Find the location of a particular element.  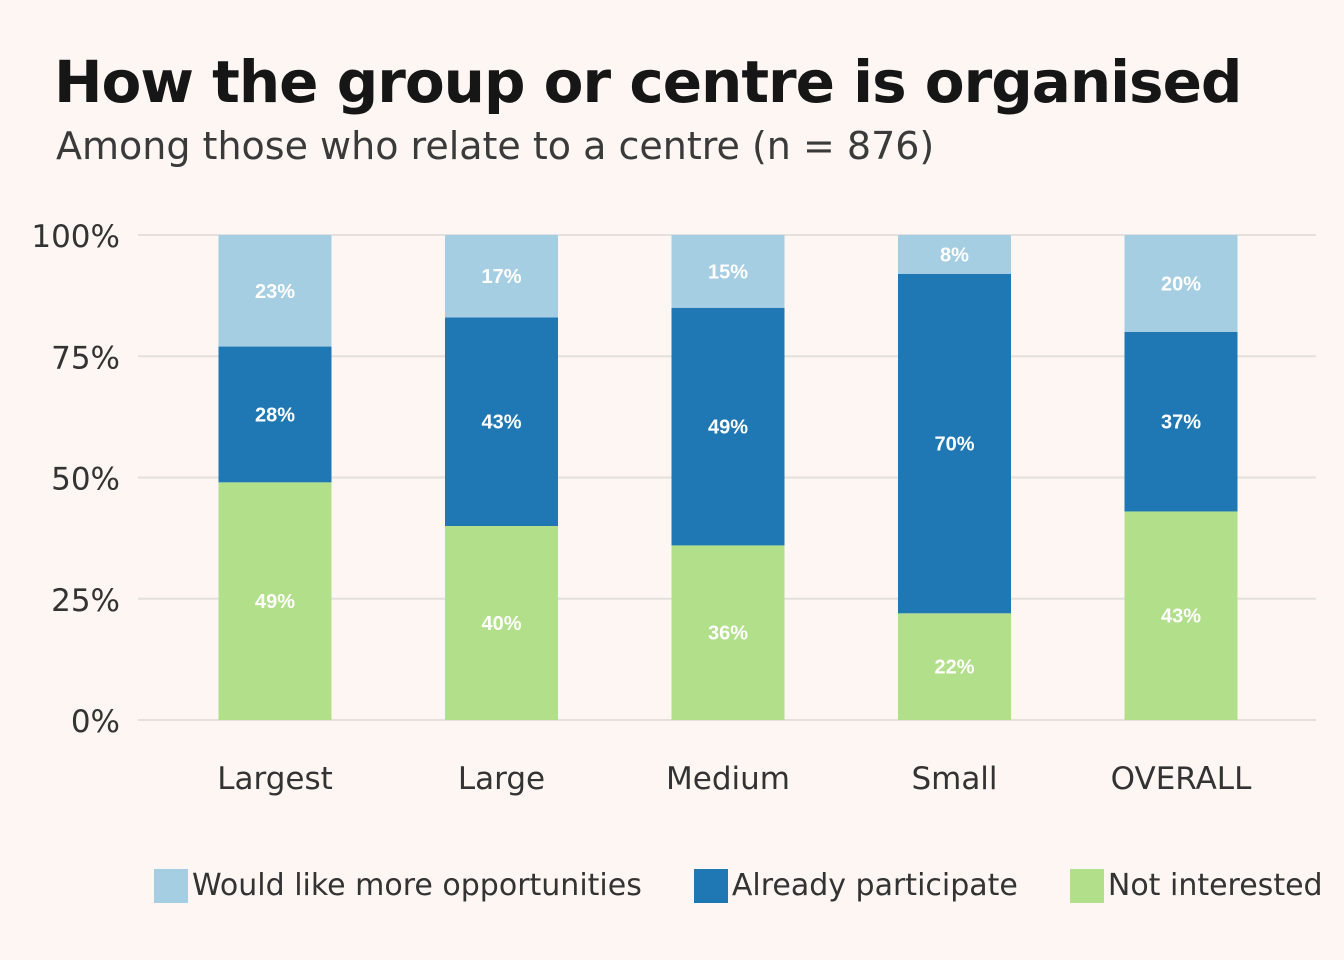

y-axis-ticks: 0% 25% 50% 75% 100% is located at coordinates (75, 479).